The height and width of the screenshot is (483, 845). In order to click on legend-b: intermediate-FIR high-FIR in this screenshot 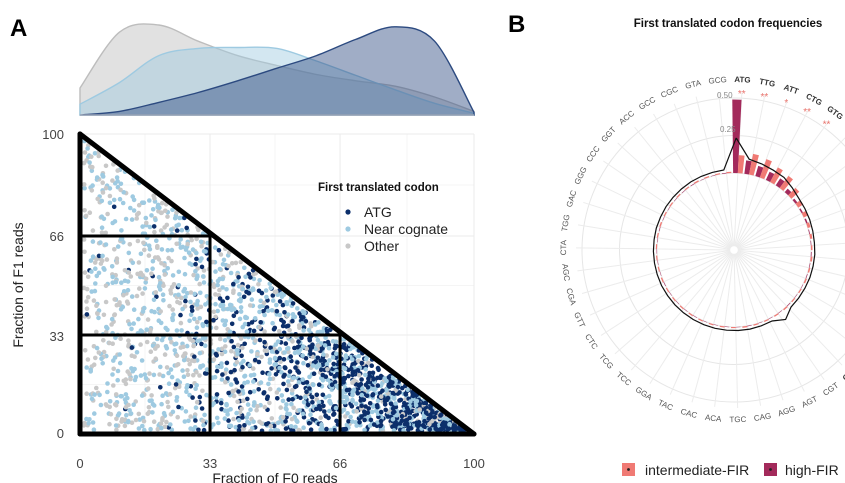, I will do `click(730, 470)`.